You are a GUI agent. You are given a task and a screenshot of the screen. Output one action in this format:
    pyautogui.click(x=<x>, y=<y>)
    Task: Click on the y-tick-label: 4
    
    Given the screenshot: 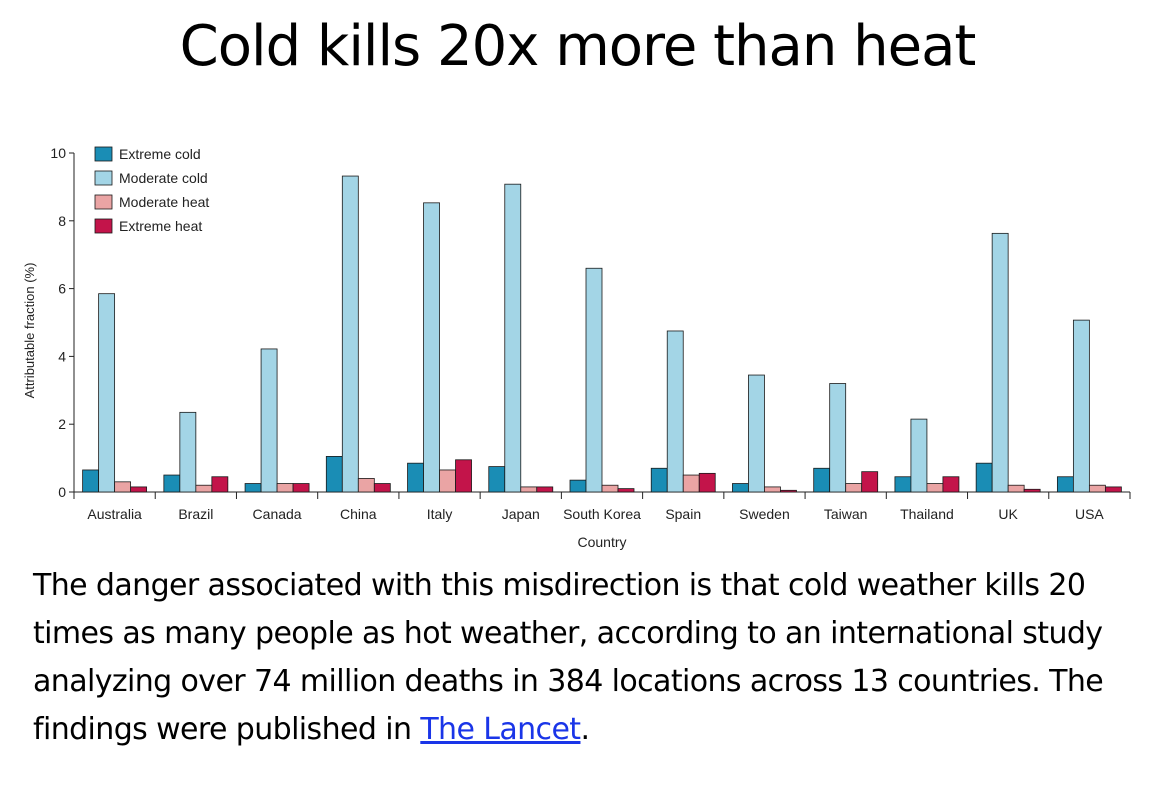 What is the action you would take?
    pyautogui.click(x=62, y=356)
    